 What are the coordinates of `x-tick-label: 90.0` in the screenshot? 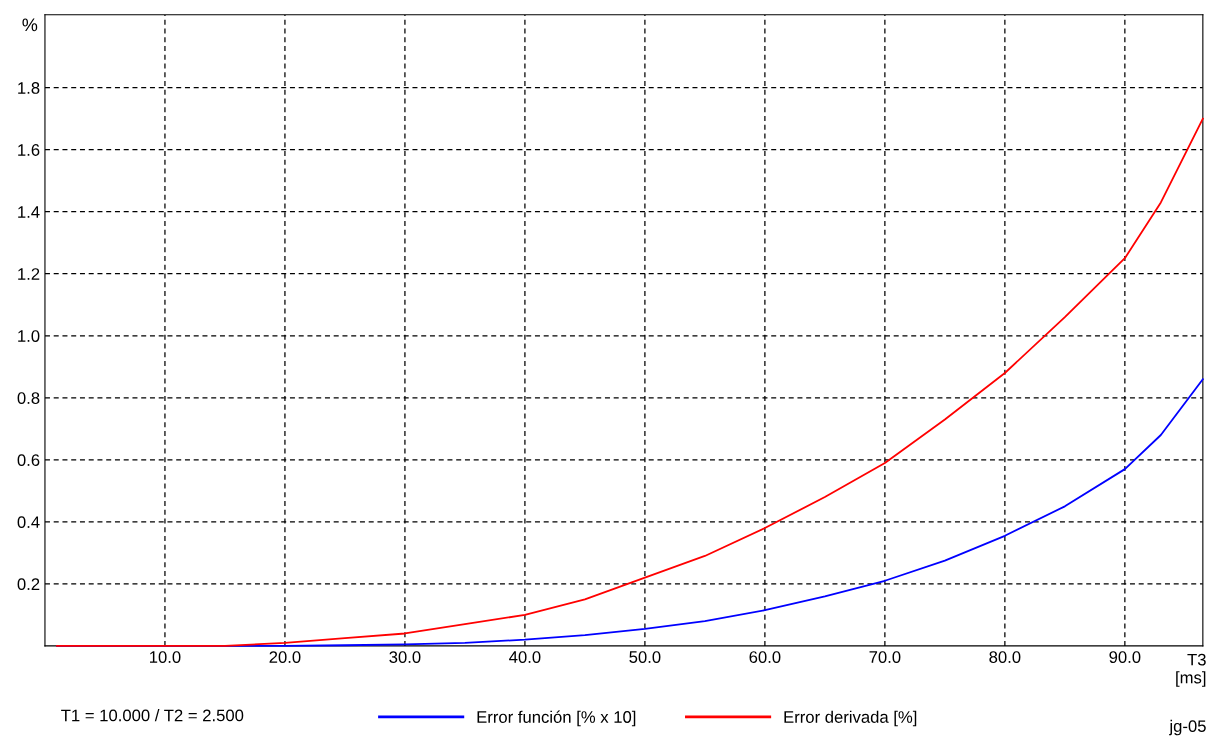 It's located at (1125, 657).